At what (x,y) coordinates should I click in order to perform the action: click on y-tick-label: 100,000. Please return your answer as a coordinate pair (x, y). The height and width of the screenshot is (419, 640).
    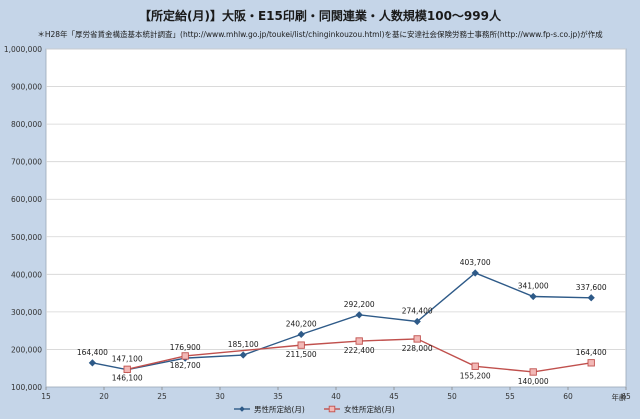
    Looking at the image, I should click on (26, 387).